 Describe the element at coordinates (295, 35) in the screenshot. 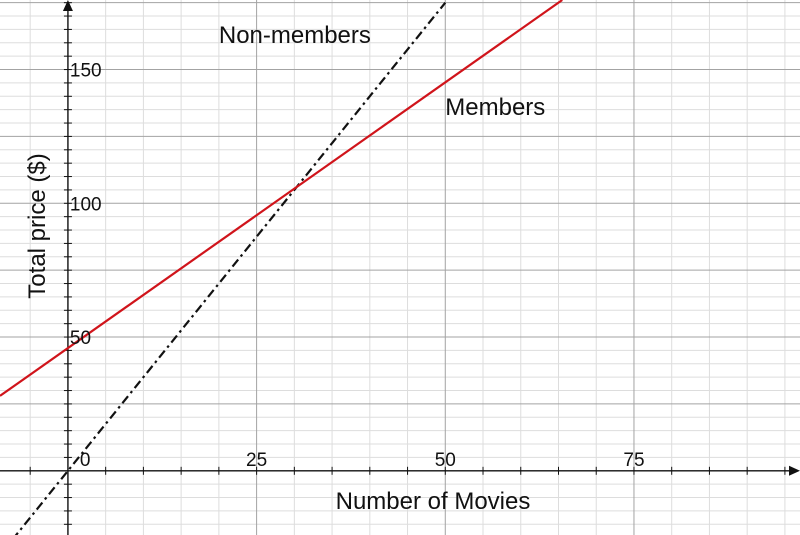

I see `series-annotation-non-members: Non-members` at that location.